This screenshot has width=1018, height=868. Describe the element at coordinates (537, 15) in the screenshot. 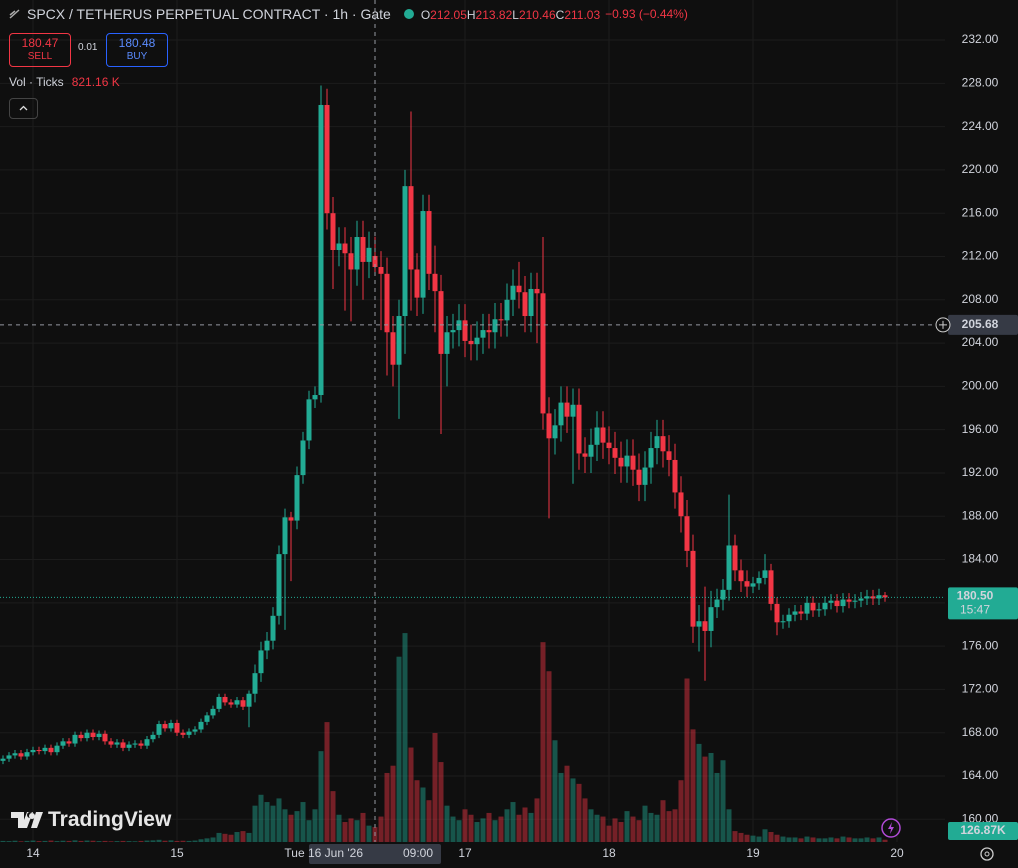

I see `ohlc-value: 210.46` at that location.